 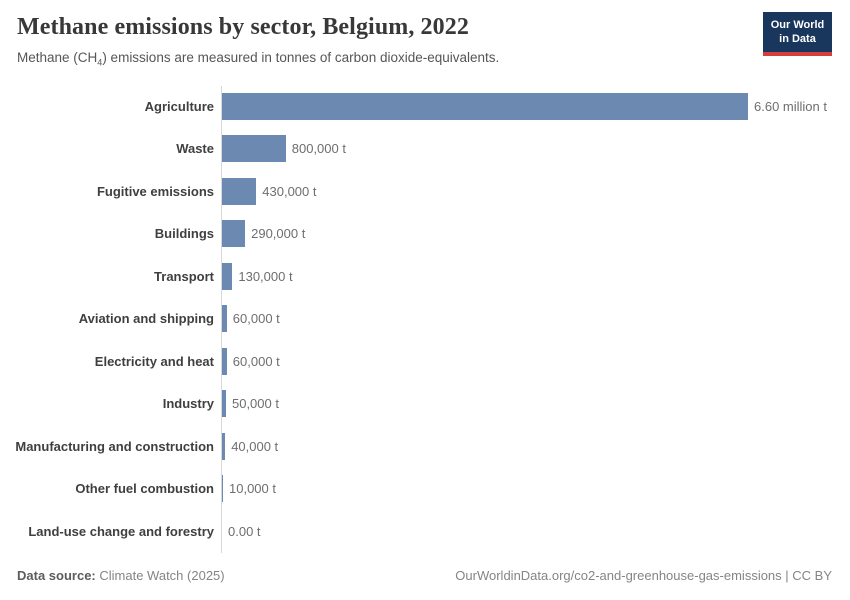 I want to click on category-label: Fugitive emissions, so click(x=155, y=191).